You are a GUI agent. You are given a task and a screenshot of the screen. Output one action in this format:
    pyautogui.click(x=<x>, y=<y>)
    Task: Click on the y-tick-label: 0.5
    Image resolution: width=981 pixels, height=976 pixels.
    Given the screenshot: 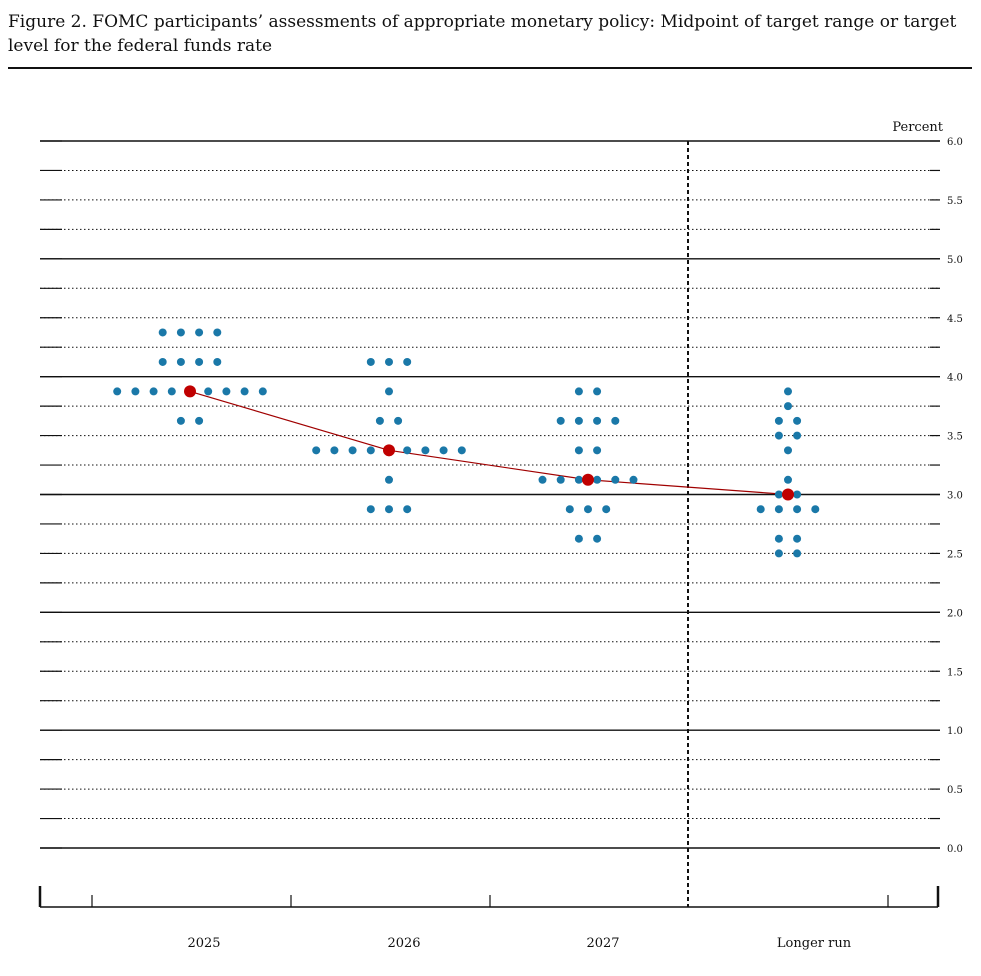 What is the action you would take?
    pyautogui.click(x=955, y=790)
    